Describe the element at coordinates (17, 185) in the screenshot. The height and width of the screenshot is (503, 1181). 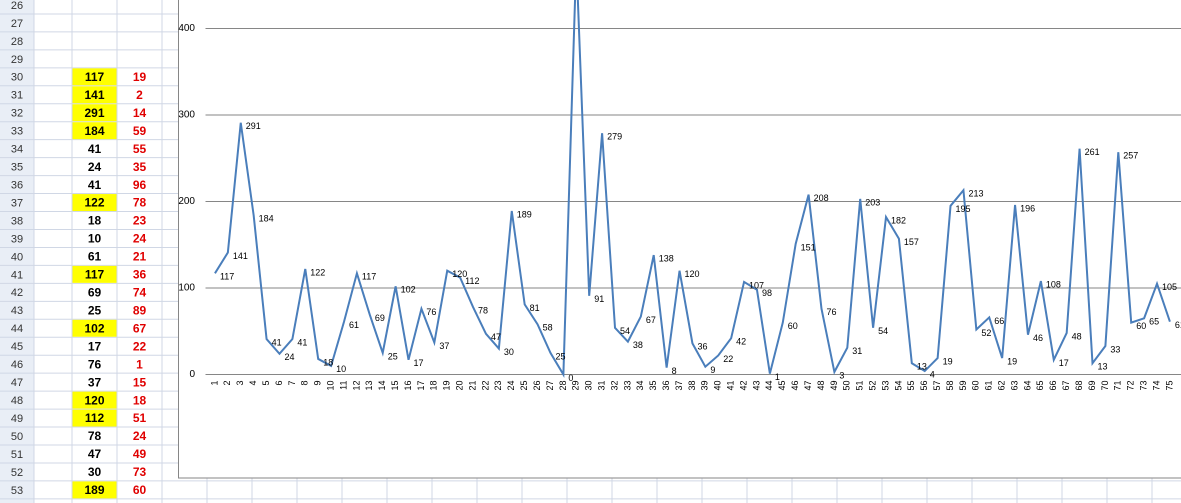
I see `row-number: 36` at that location.